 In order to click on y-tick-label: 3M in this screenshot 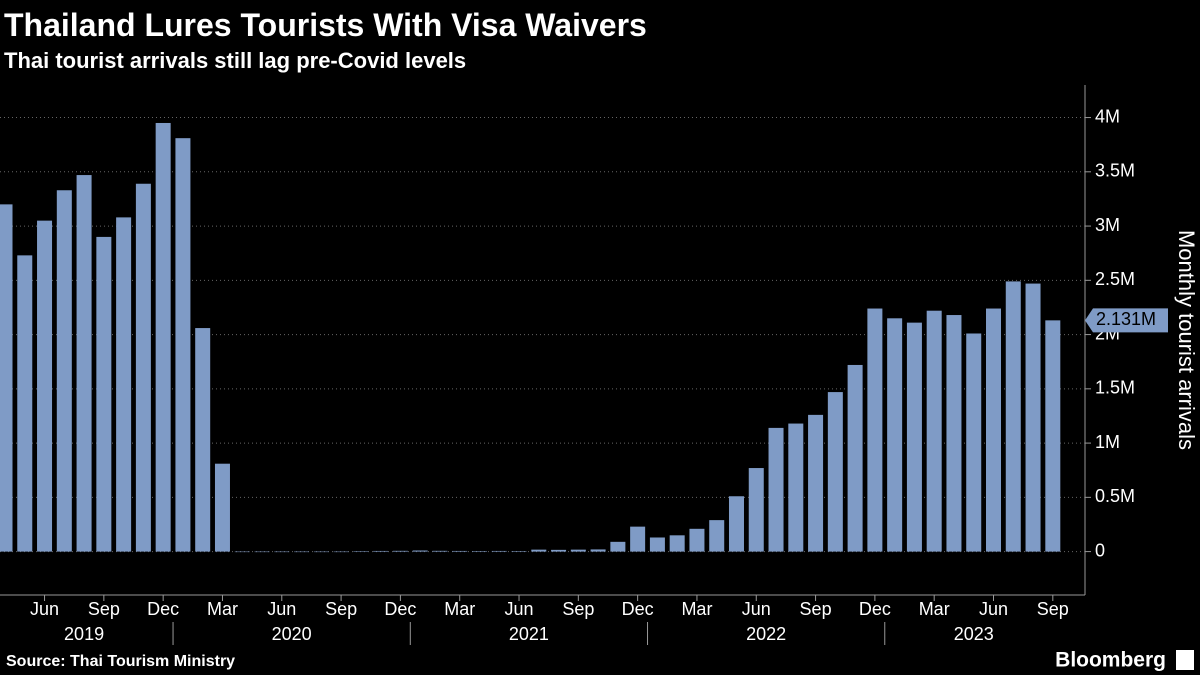, I will do `click(1107, 225)`.